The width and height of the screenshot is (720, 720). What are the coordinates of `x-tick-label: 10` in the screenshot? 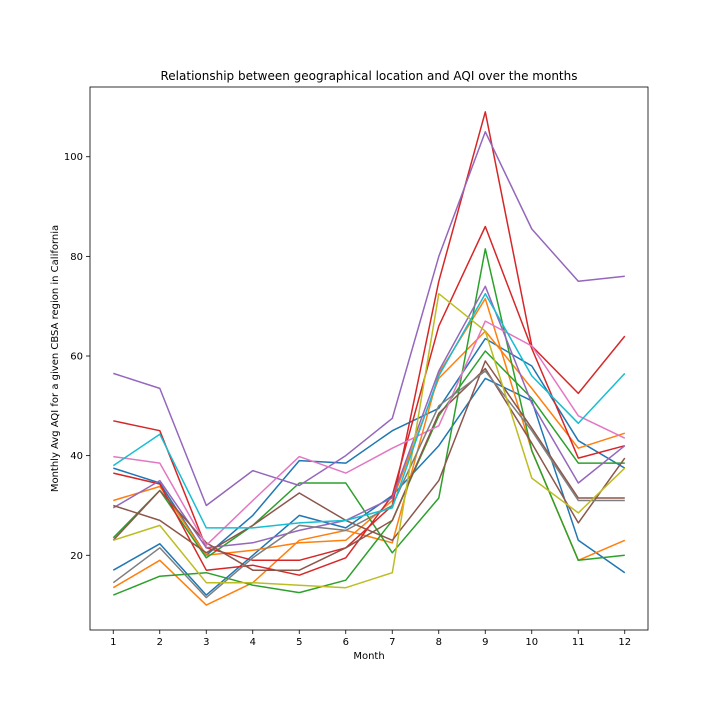 It's located at (531, 642).